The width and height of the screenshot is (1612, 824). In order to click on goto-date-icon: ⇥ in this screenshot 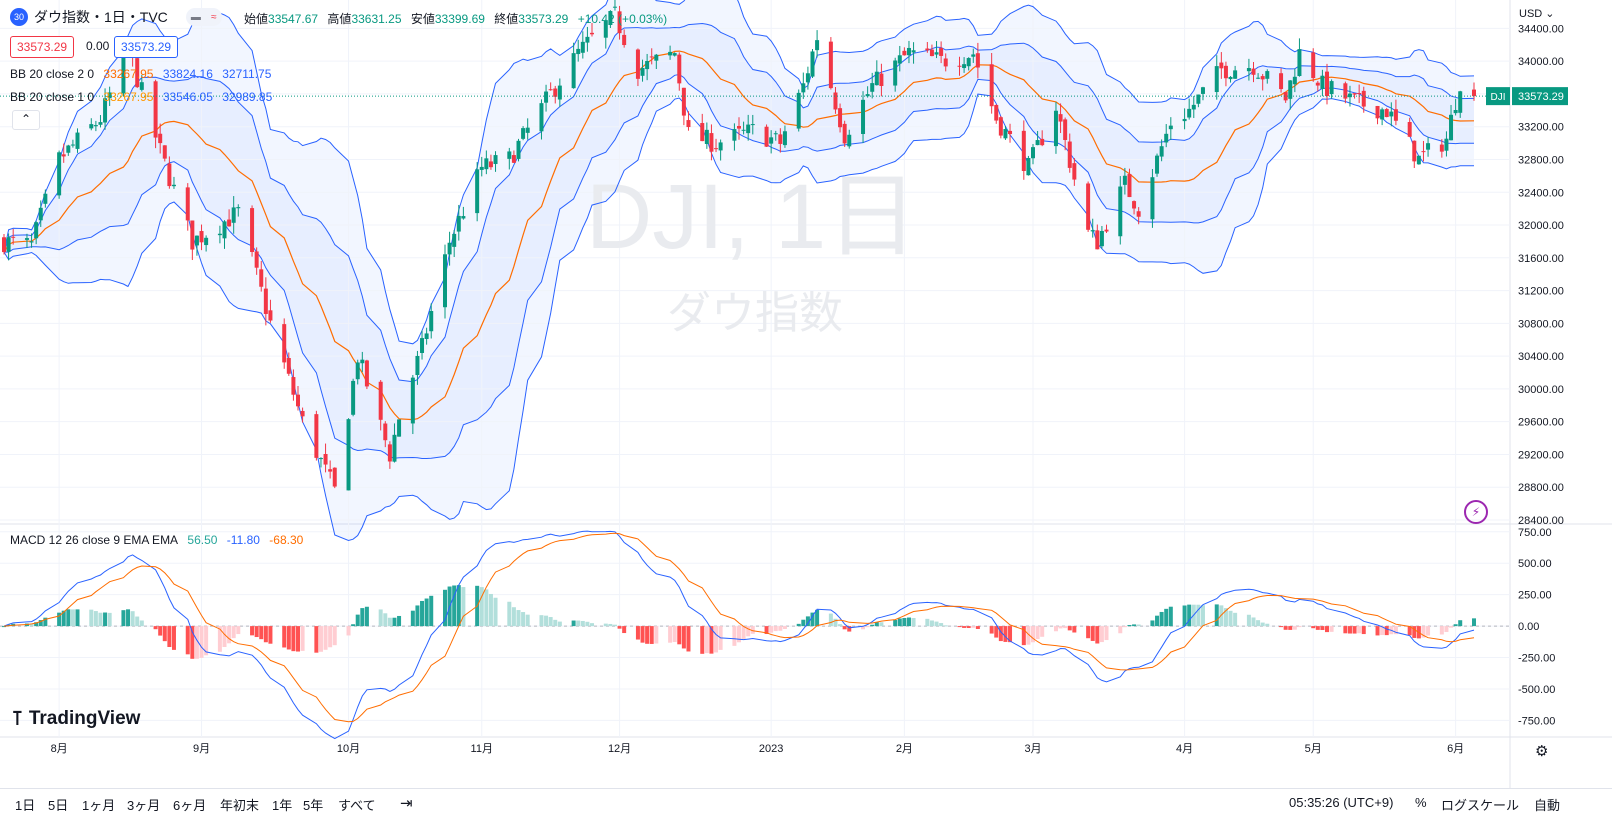, I will do `click(406, 803)`.